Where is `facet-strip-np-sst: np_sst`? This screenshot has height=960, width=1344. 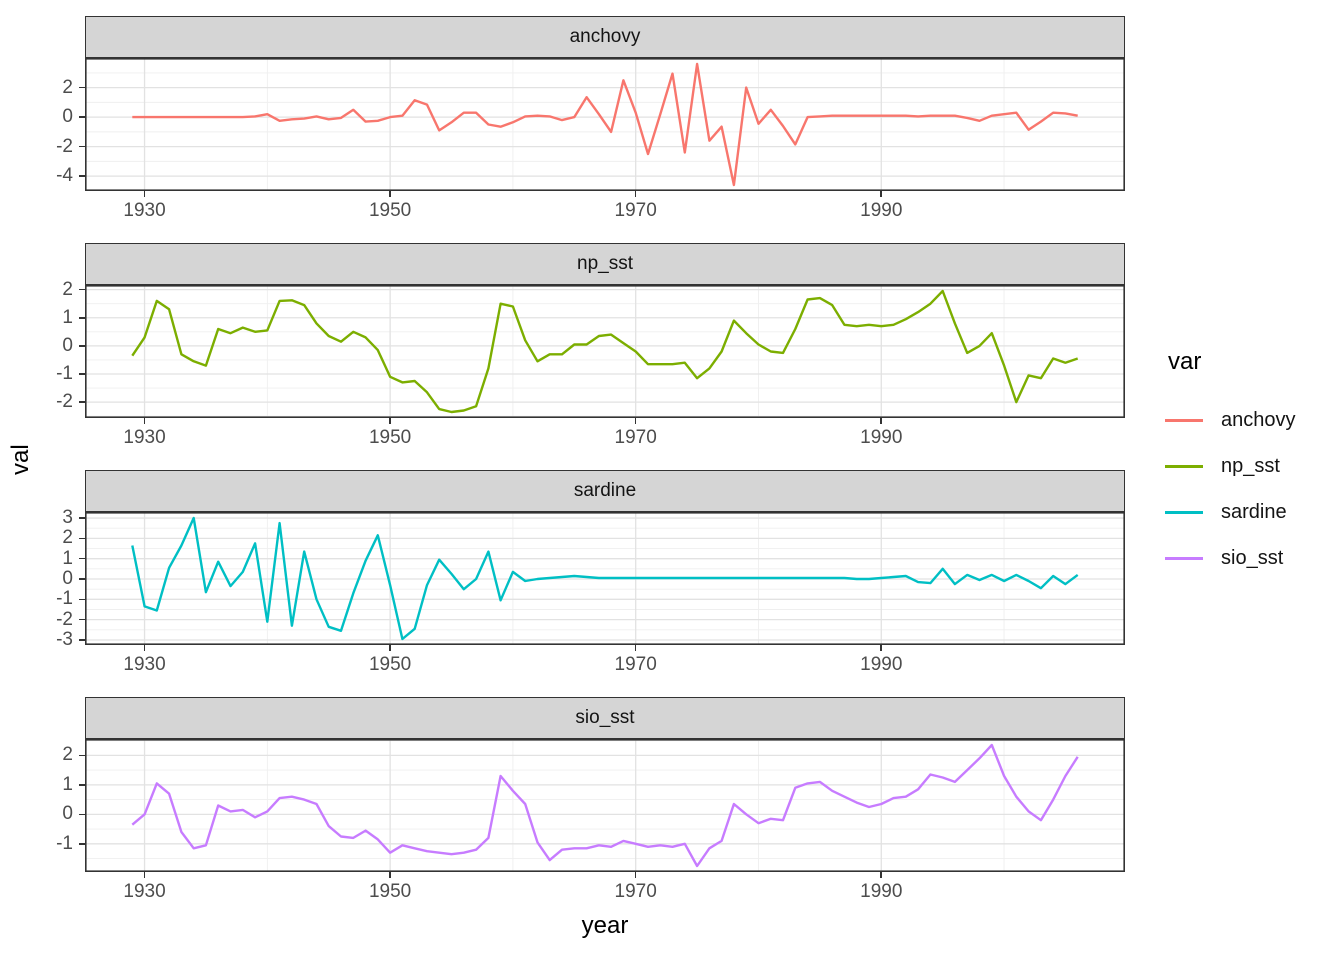 facet-strip-np-sst: np_sst is located at coordinates (605, 264).